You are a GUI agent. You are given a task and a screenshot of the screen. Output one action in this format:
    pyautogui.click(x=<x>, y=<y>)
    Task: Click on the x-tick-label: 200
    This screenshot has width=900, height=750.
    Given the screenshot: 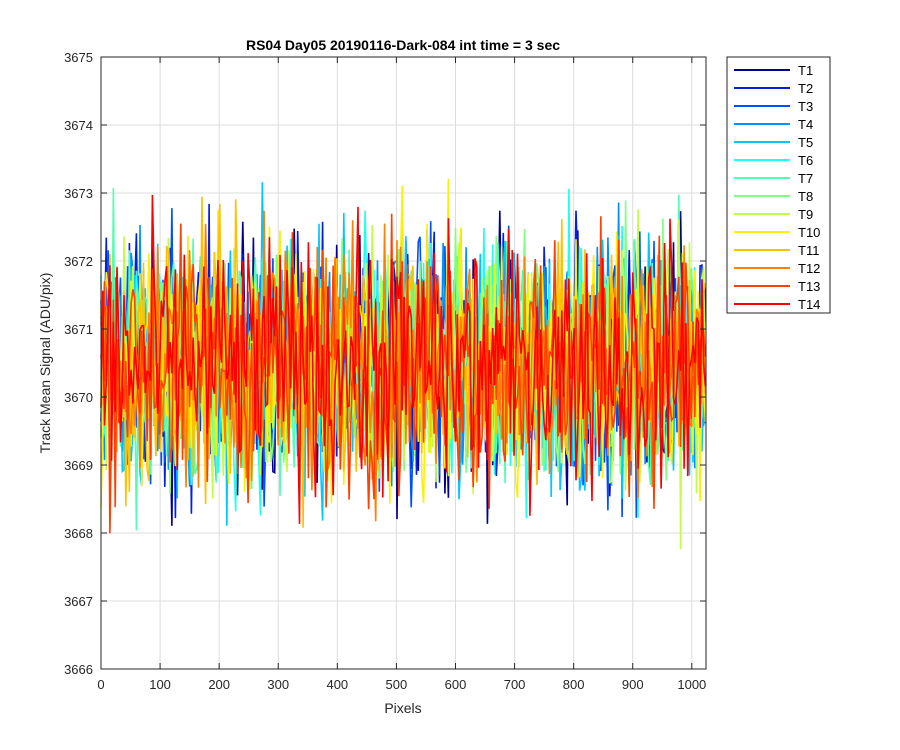 What is the action you would take?
    pyautogui.click(x=219, y=684)
    